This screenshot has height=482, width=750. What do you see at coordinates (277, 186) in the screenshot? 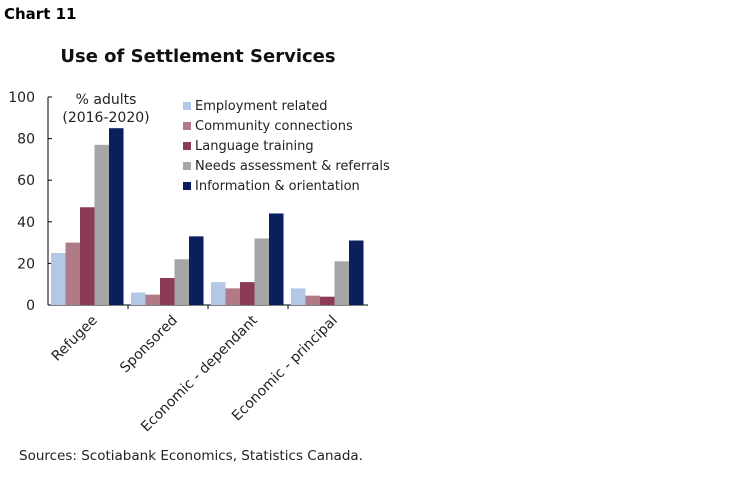
I see `legend-entry: Information & orientation` at bounding box center [277, 186].